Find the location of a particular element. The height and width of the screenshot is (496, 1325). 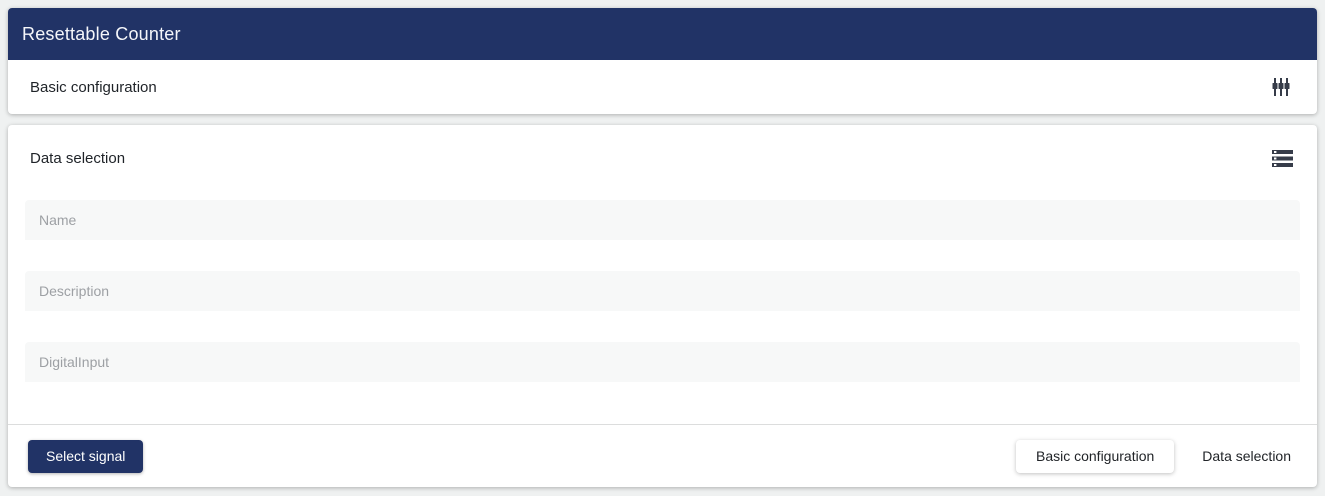

card-spacer is located at coordinates (662, 119).